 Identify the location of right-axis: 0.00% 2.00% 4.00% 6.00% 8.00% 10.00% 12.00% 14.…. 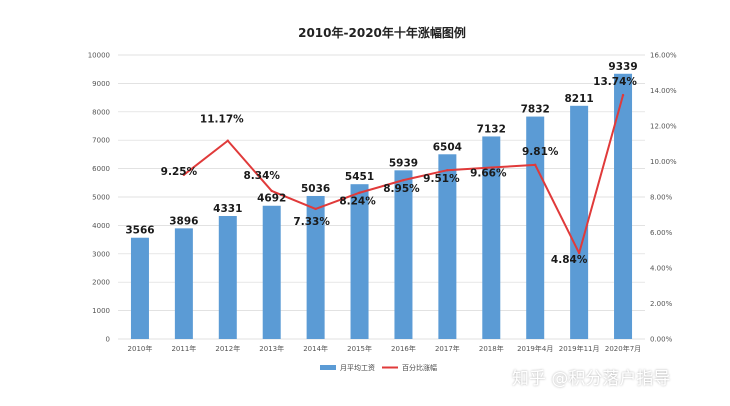
(663, 198).